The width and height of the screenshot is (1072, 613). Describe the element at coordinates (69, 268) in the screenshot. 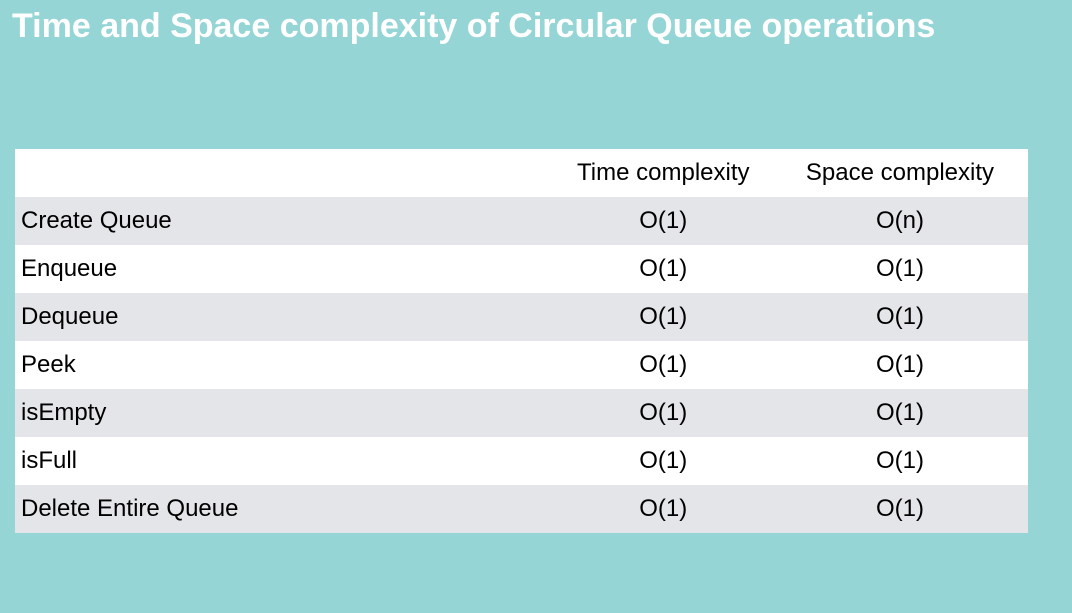

I see `operation-cell: Enqueue` at that location.